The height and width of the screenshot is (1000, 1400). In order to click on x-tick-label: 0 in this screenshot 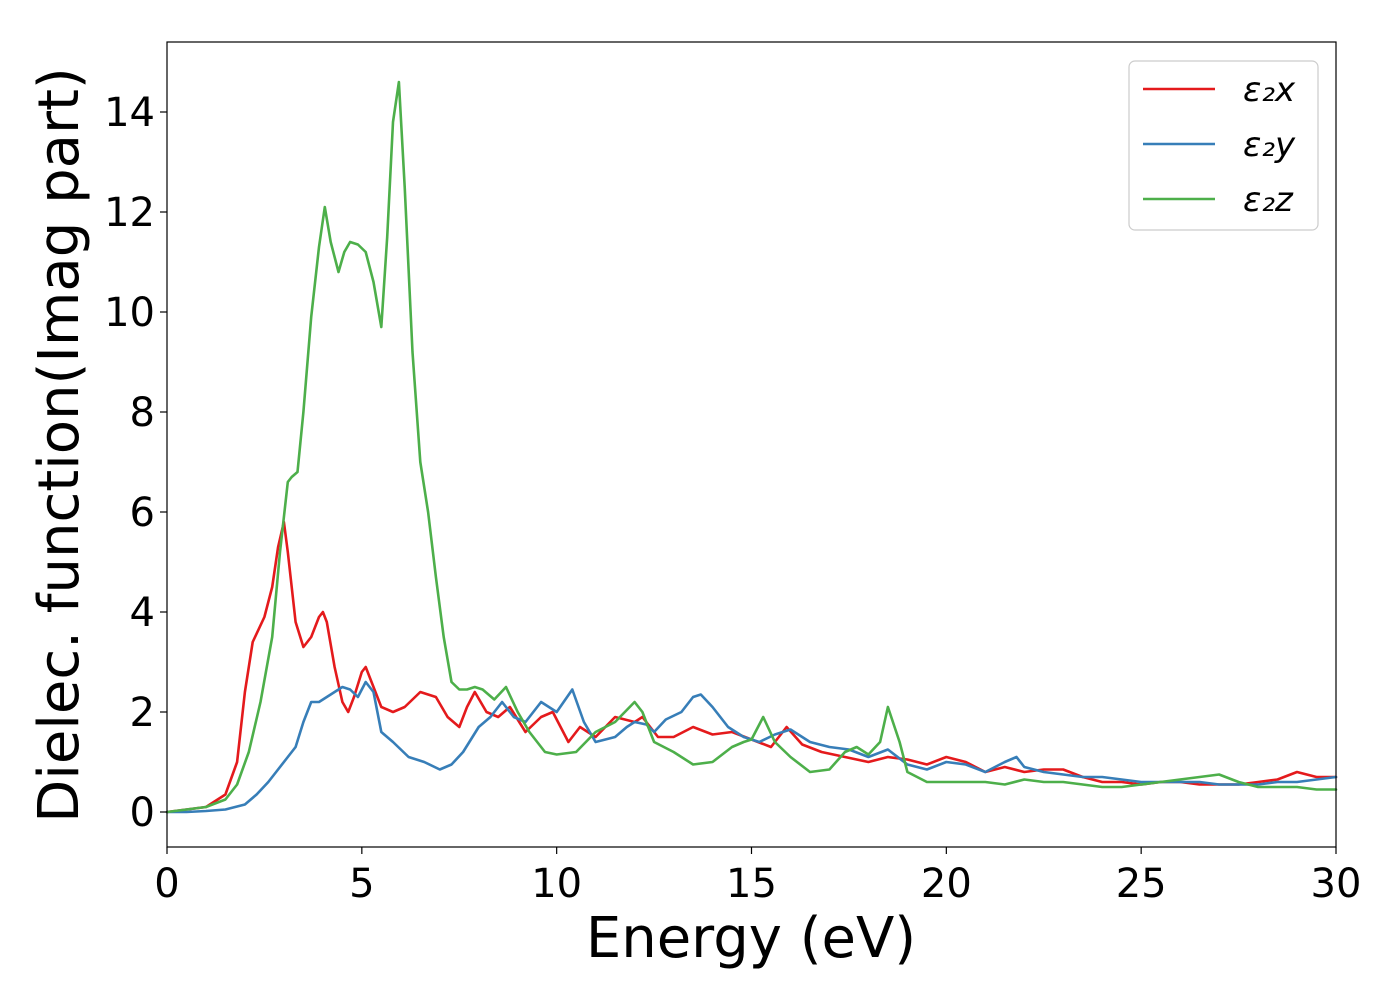, I will do `click(166, 884)`.